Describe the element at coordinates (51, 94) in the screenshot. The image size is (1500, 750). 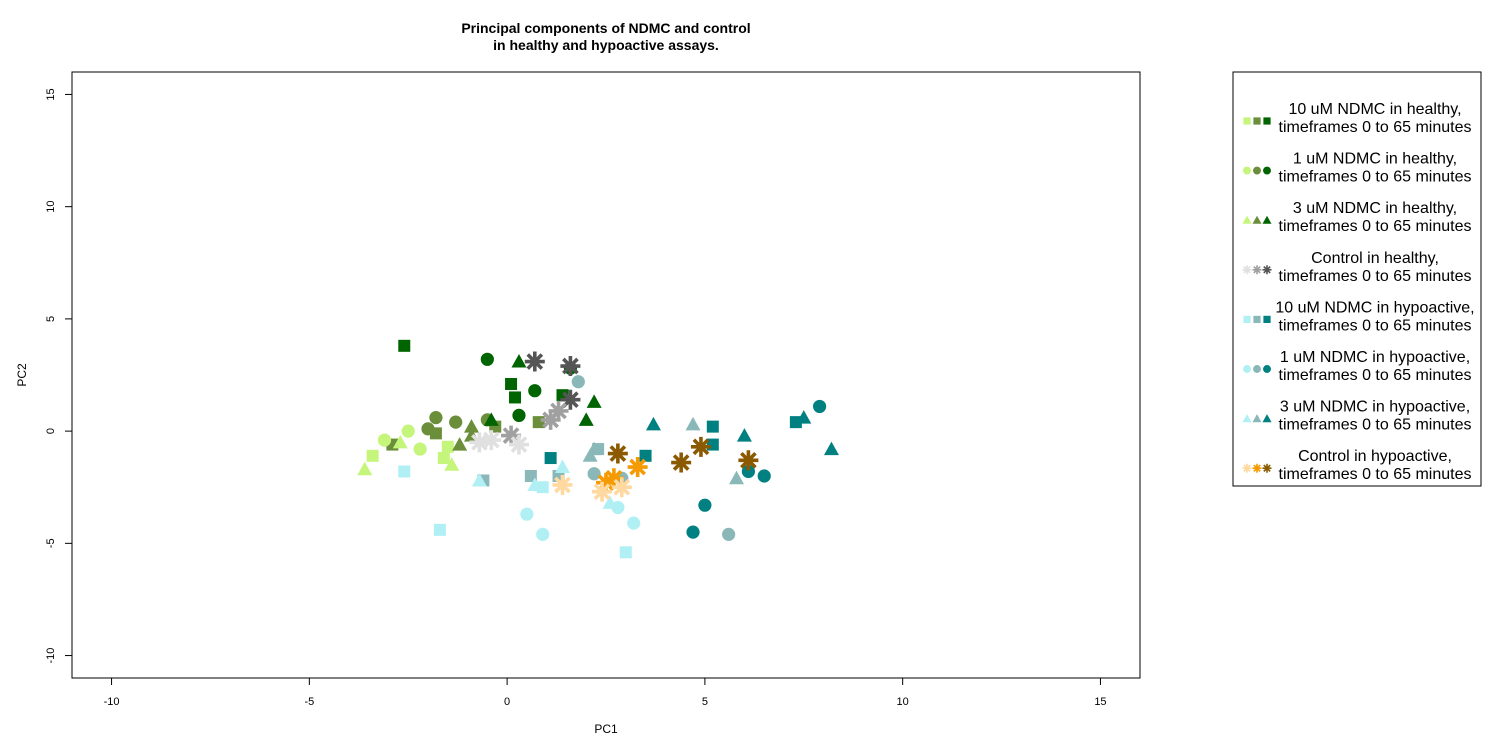
I see `y-tick-label: 15` at that location.